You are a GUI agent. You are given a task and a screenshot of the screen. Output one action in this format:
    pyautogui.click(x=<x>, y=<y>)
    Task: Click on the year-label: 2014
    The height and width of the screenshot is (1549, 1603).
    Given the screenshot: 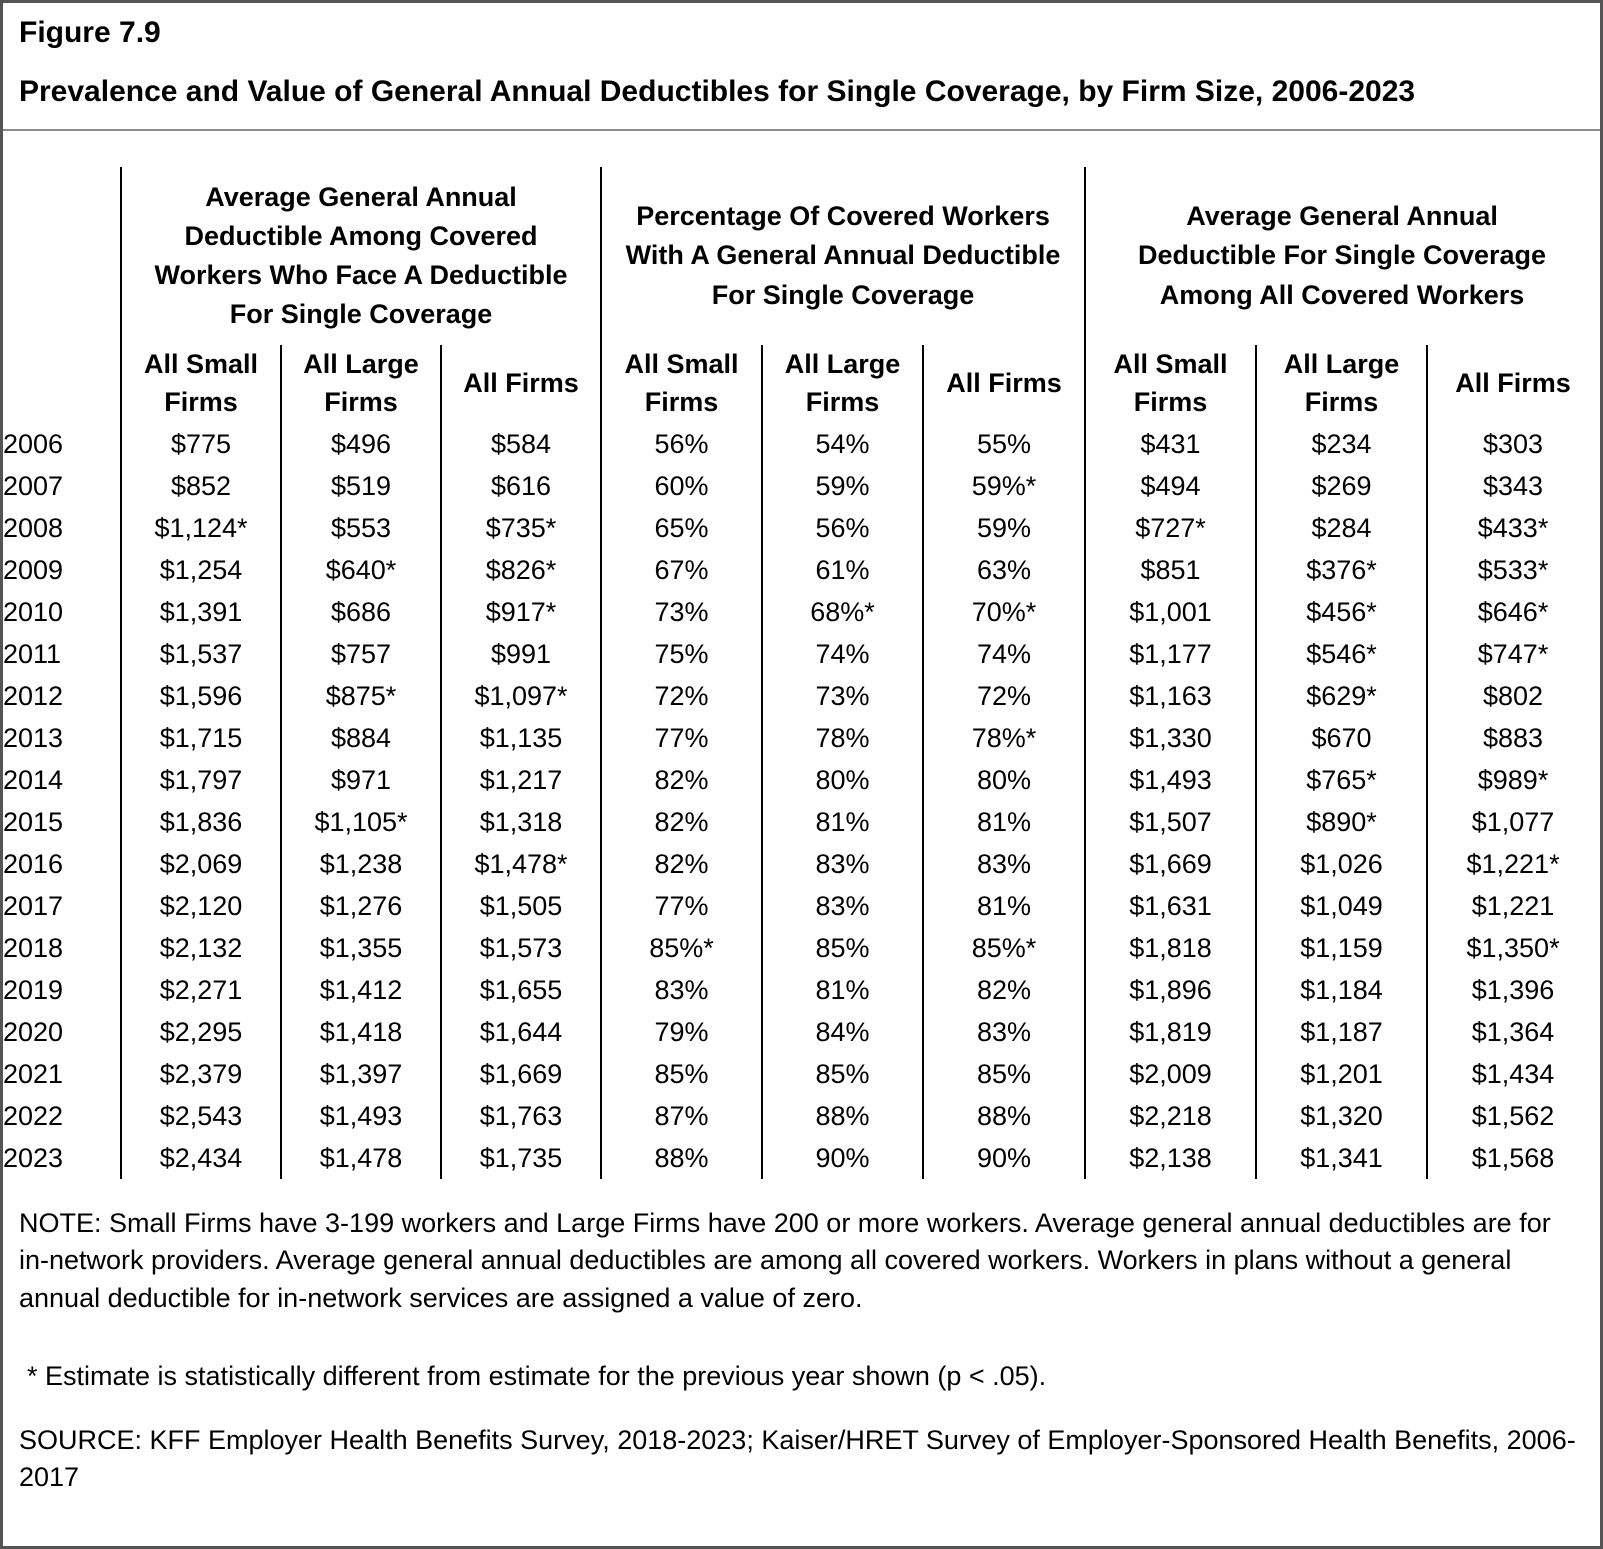 What is the action you would take?
    pyautogui.click(x=33, y=779)
    